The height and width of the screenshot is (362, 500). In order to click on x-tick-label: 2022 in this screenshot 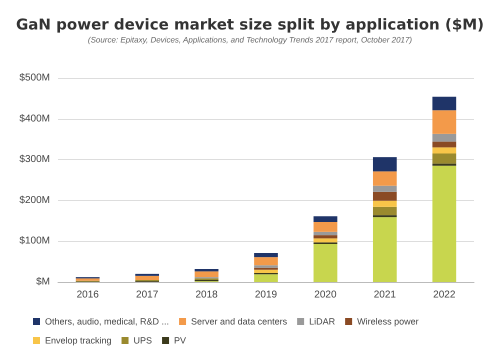, I will do `click(444, 295)`.